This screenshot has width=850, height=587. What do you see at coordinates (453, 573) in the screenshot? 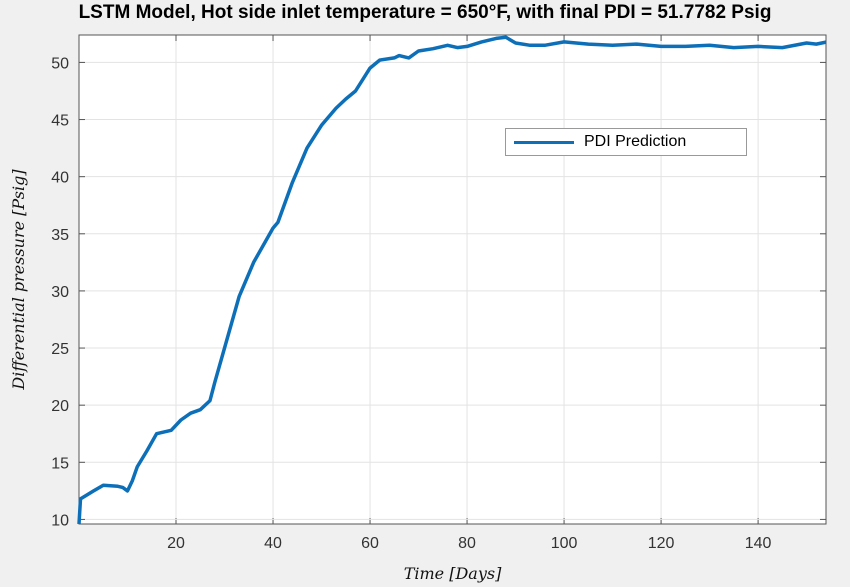
I see `x-axis-label: Time [Days]` at bounding box center [453, 573].